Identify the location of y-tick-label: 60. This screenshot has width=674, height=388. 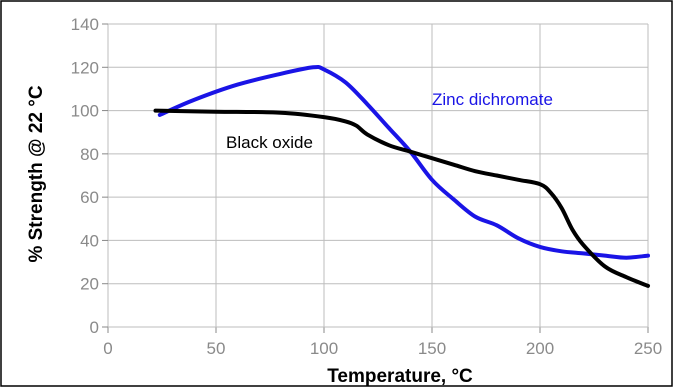
(89, 197).